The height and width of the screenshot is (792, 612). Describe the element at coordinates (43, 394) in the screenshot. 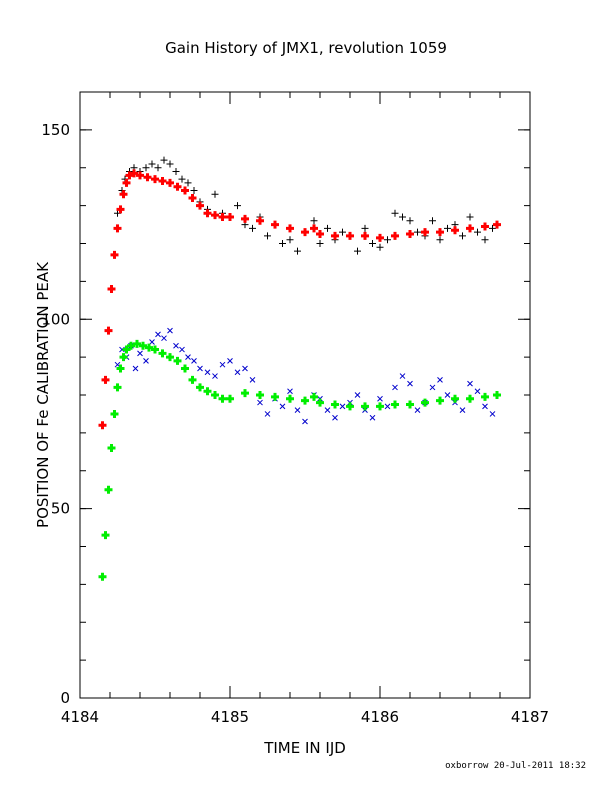

I see `y-axis-label: POSITION OF Fe CALIBRATION PEAK` at that location.